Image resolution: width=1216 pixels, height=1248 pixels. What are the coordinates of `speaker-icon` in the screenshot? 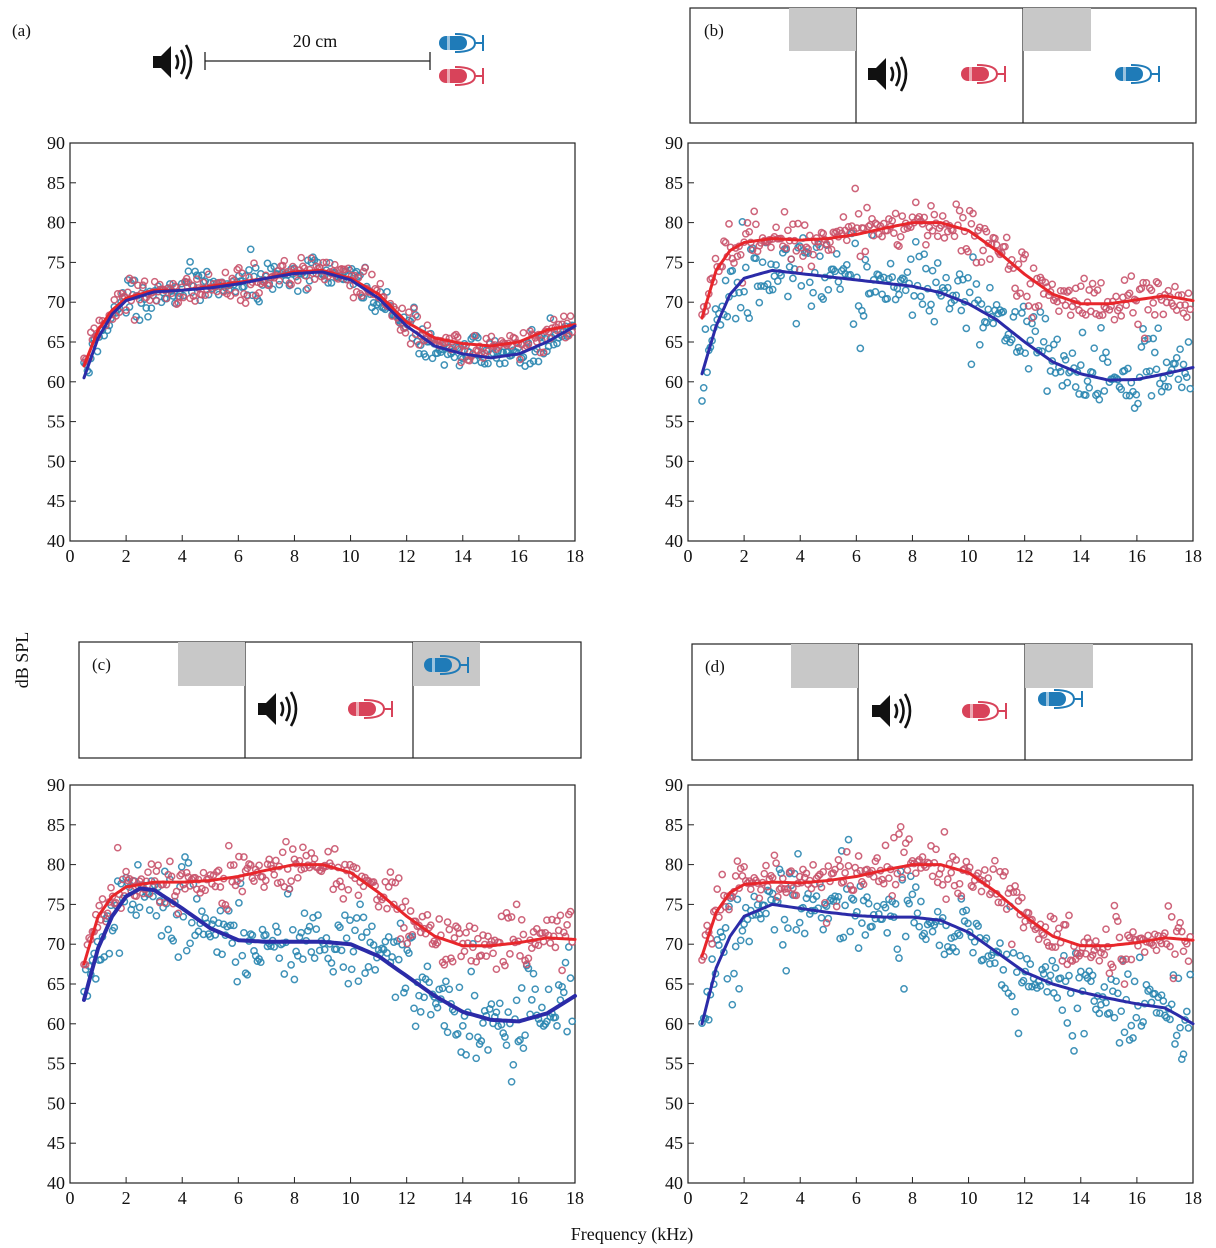 It's located at (277, 709).